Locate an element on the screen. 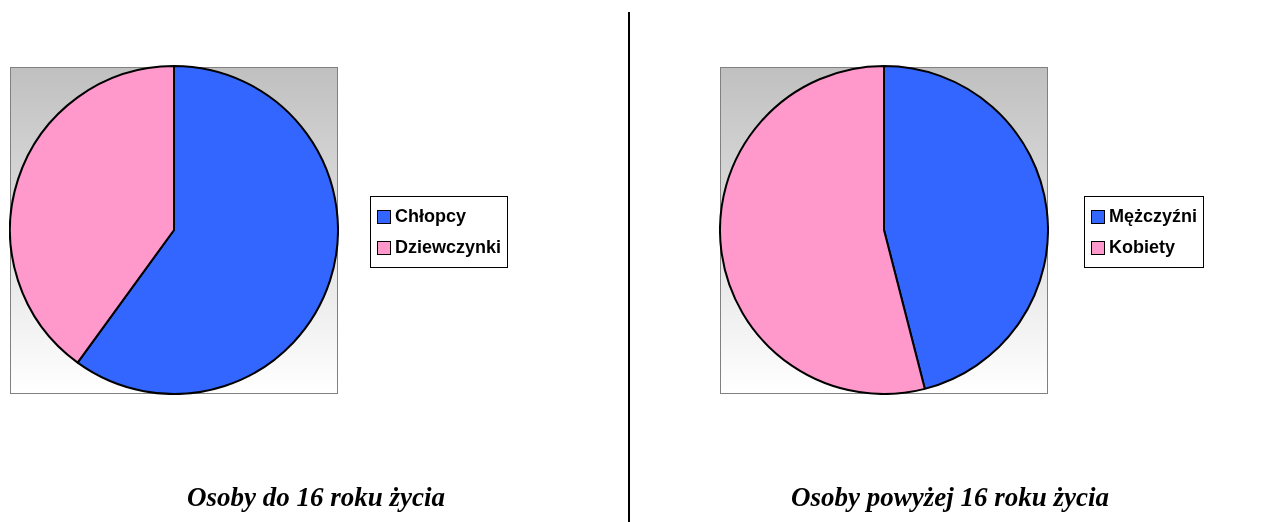 The image size is (1265, 522). text: Osoby powyżej 16 roku życia is located at coordinates (950, 497).